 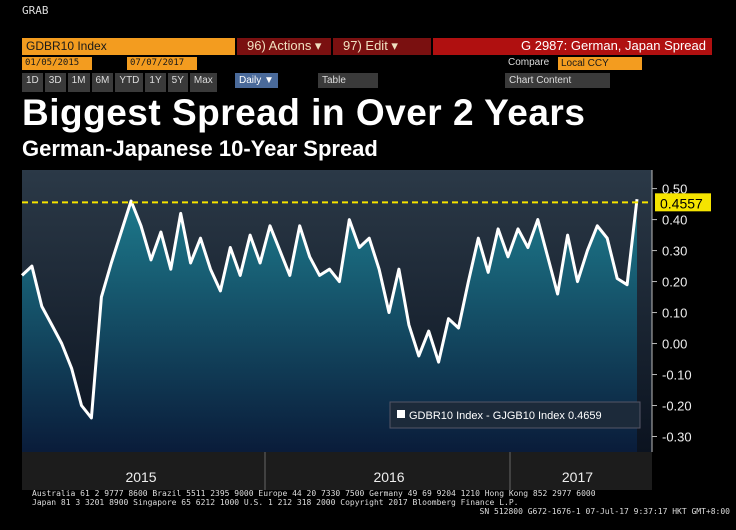 What do you see at coordinates (677, 406) in the screenshot?
I see `y-tick-label: -0.20` at bounding box center [677, 406].